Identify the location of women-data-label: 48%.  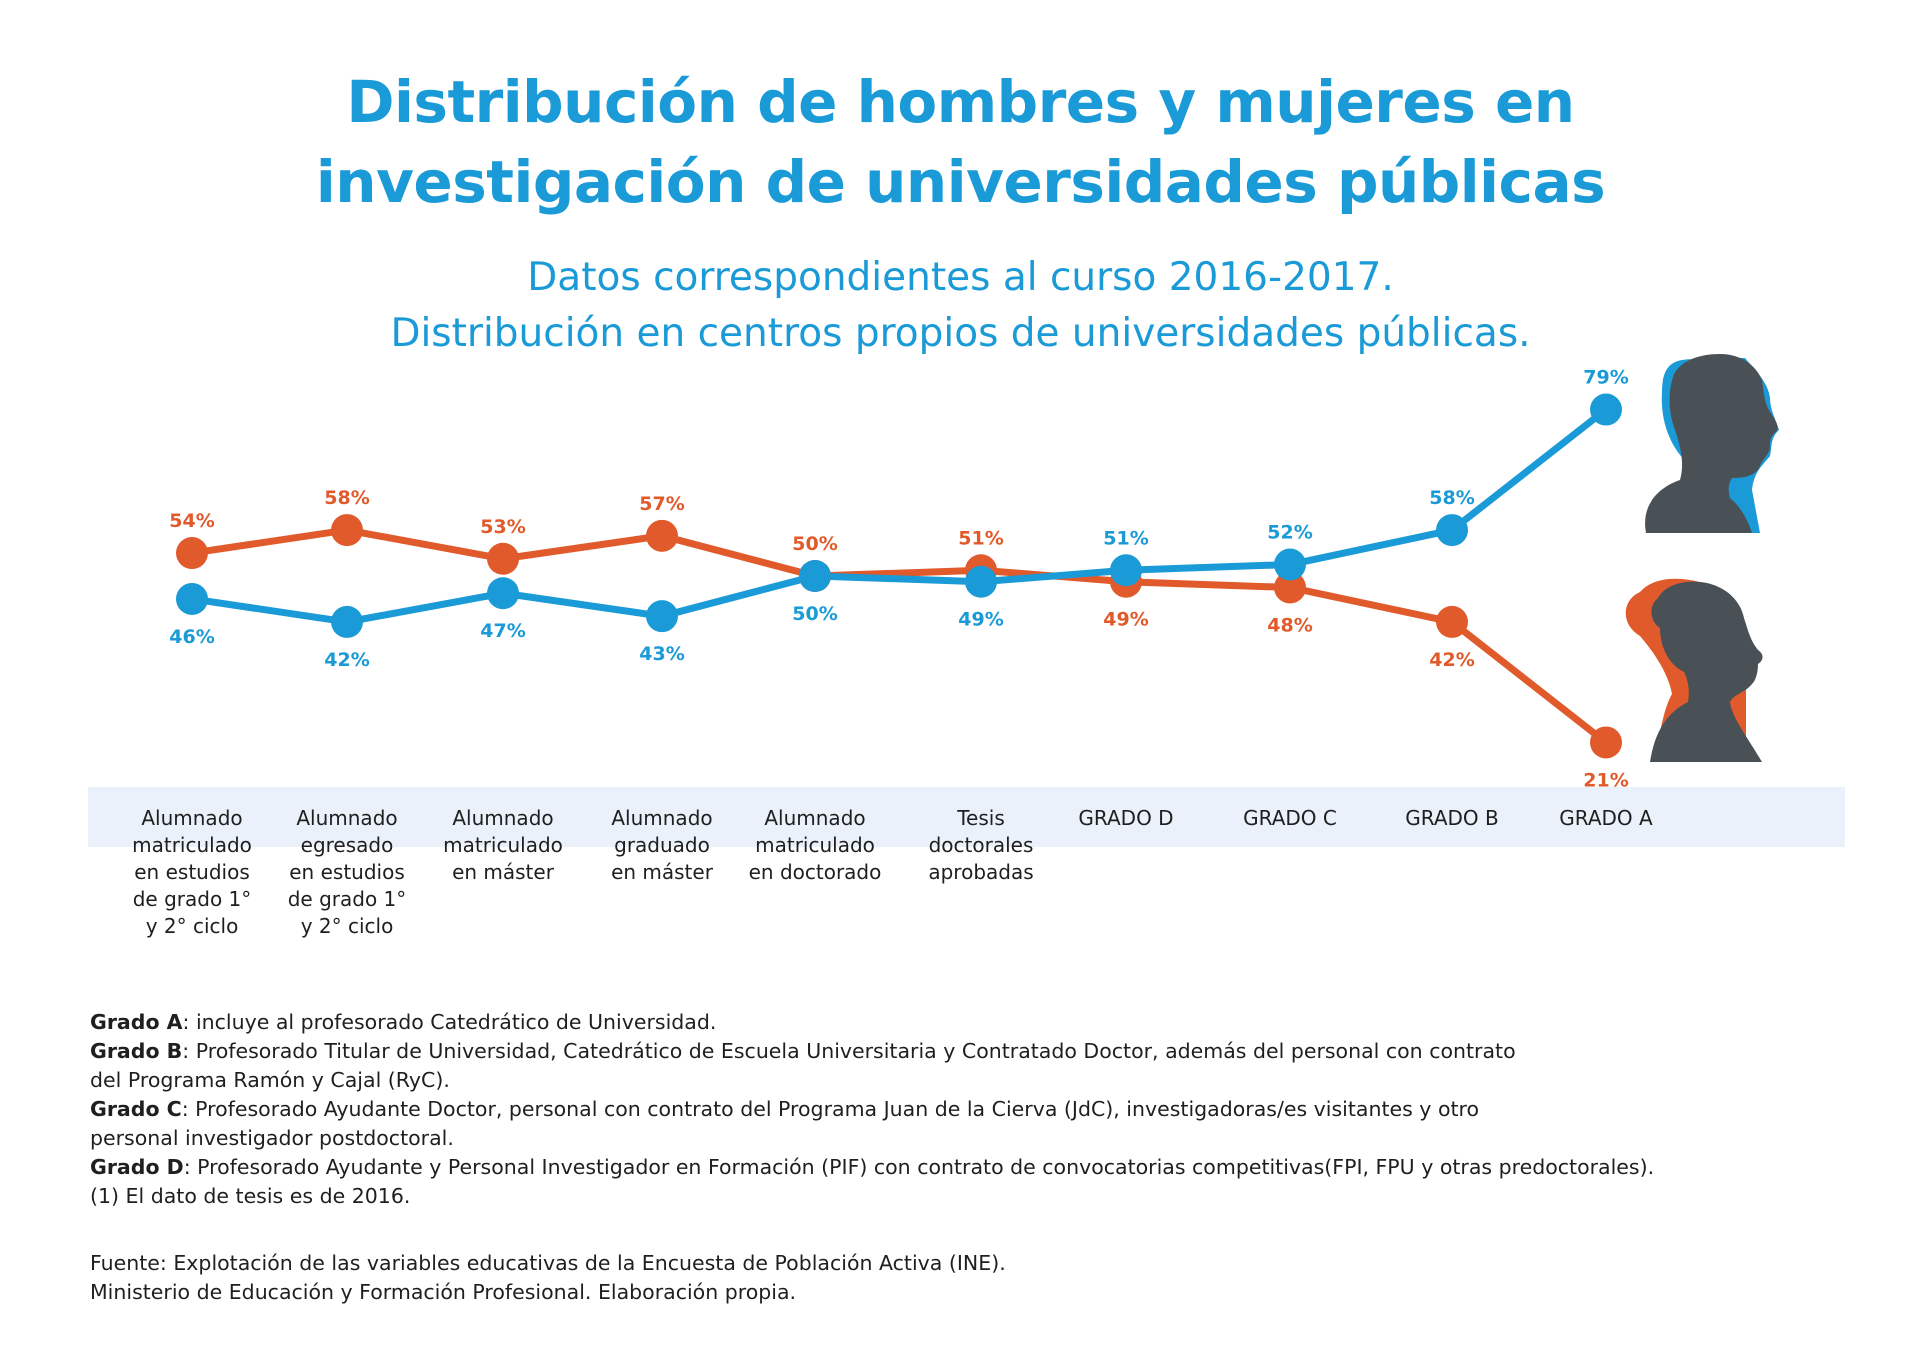
(1289, 625).